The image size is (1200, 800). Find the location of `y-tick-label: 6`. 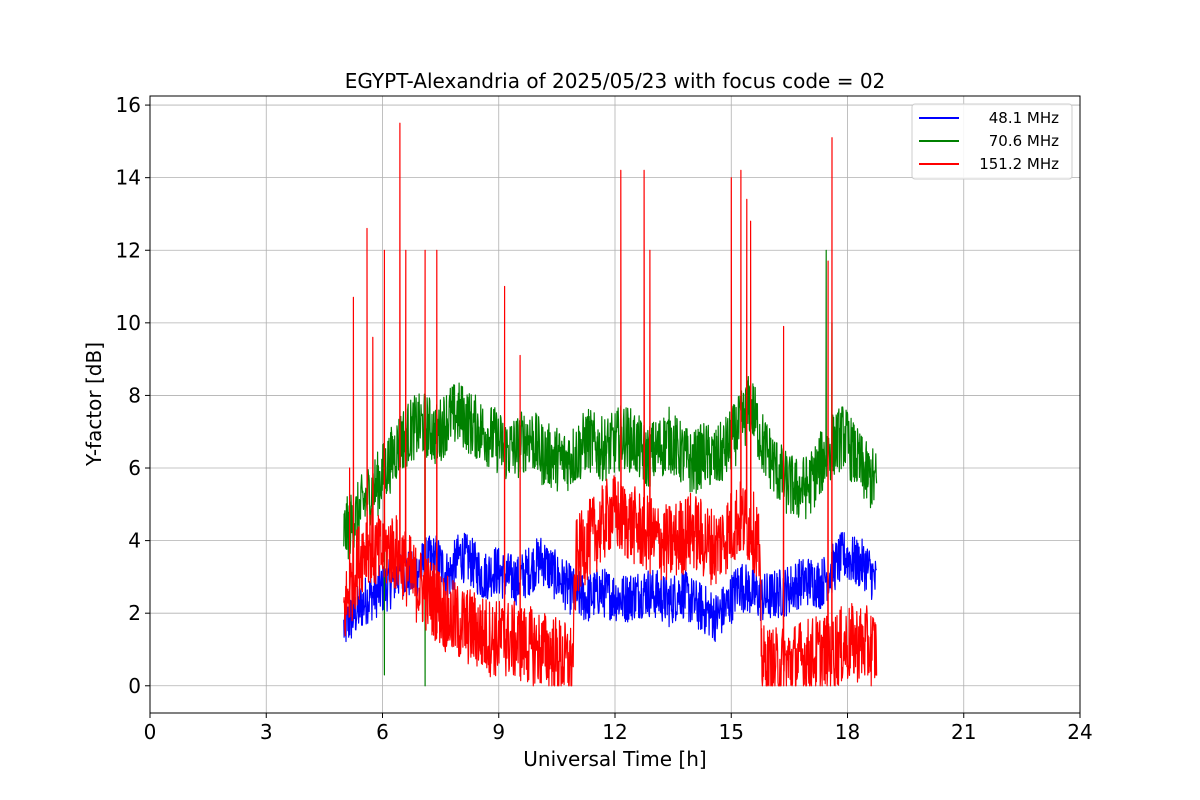

y-tick-label: 6 is located at coordinates (134, 468).